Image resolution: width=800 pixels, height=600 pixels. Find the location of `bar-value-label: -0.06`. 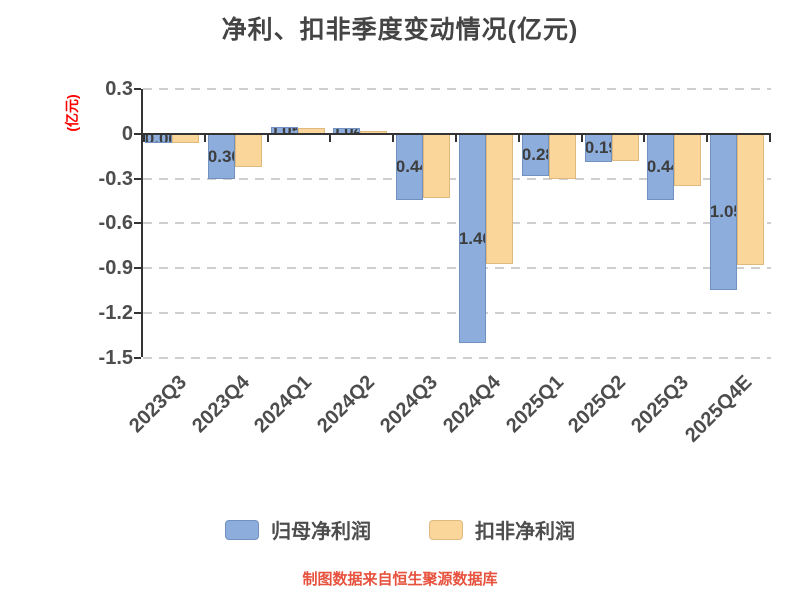

bar-value-label: -0.06 is located at coordinates (158, 138).